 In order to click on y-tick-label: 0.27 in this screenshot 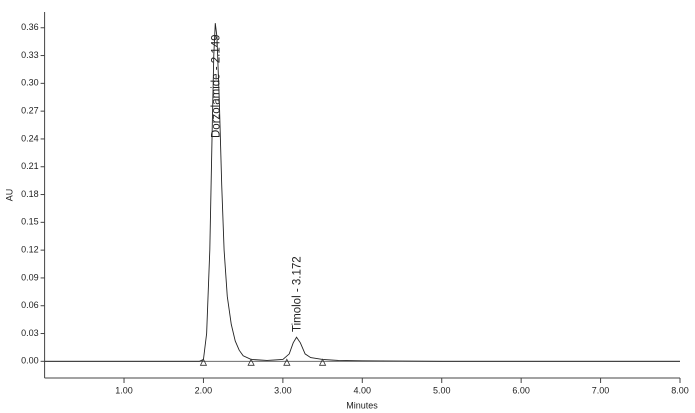, I will do `click(30, 111)`.